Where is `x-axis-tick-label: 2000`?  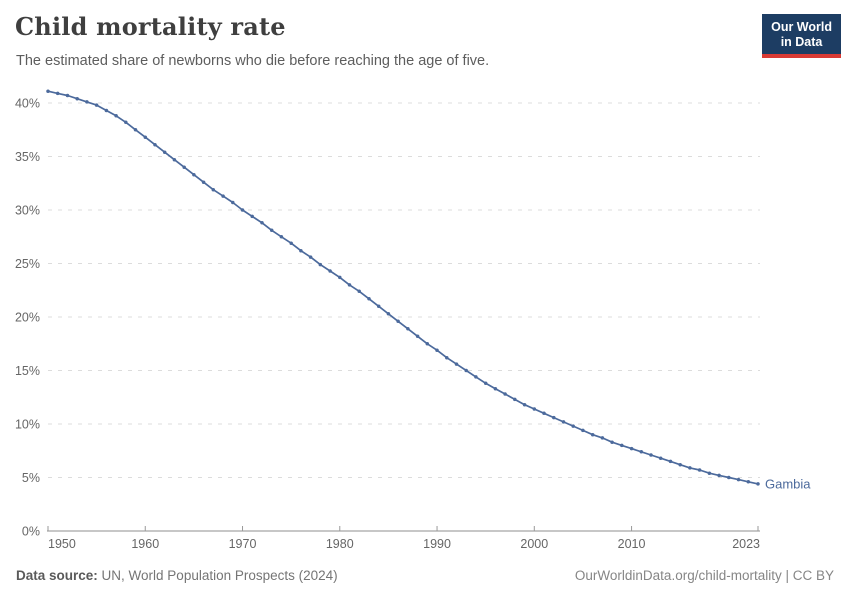 x-axis-tick-label: 2000 is located at coordinates (534, 544).